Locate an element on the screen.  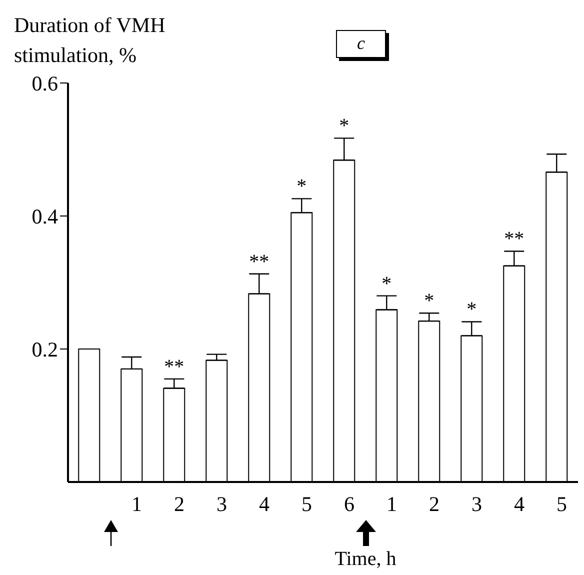
y-axis-title: Duration of VMH stimulation, % is located at coordinates (90, 40).